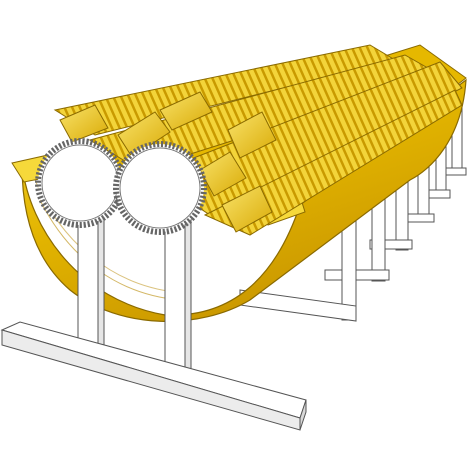 The width and height of the screenshot is (470, 470). Describe the element at coordinates (153, 370) in the screenshot. I see `base-beam` at that location.